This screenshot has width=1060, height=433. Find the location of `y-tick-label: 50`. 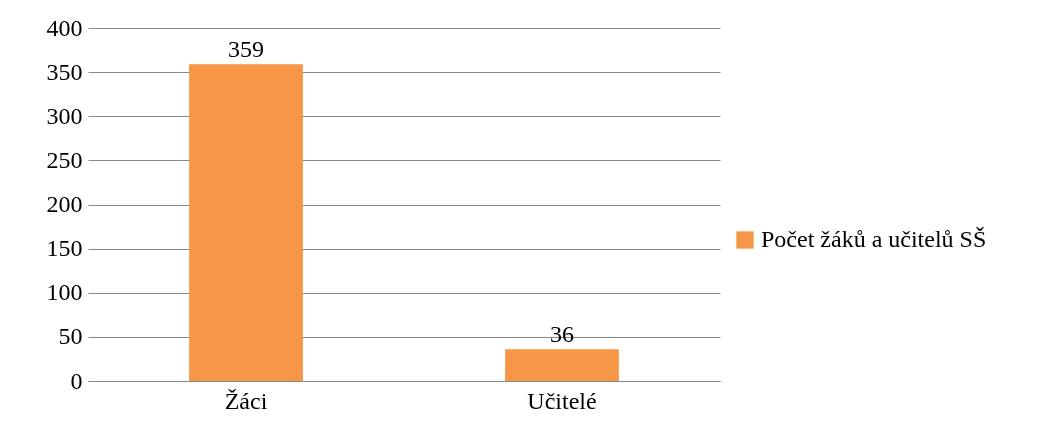

y-tick-label: 50 is located at coordinates (70, 336).